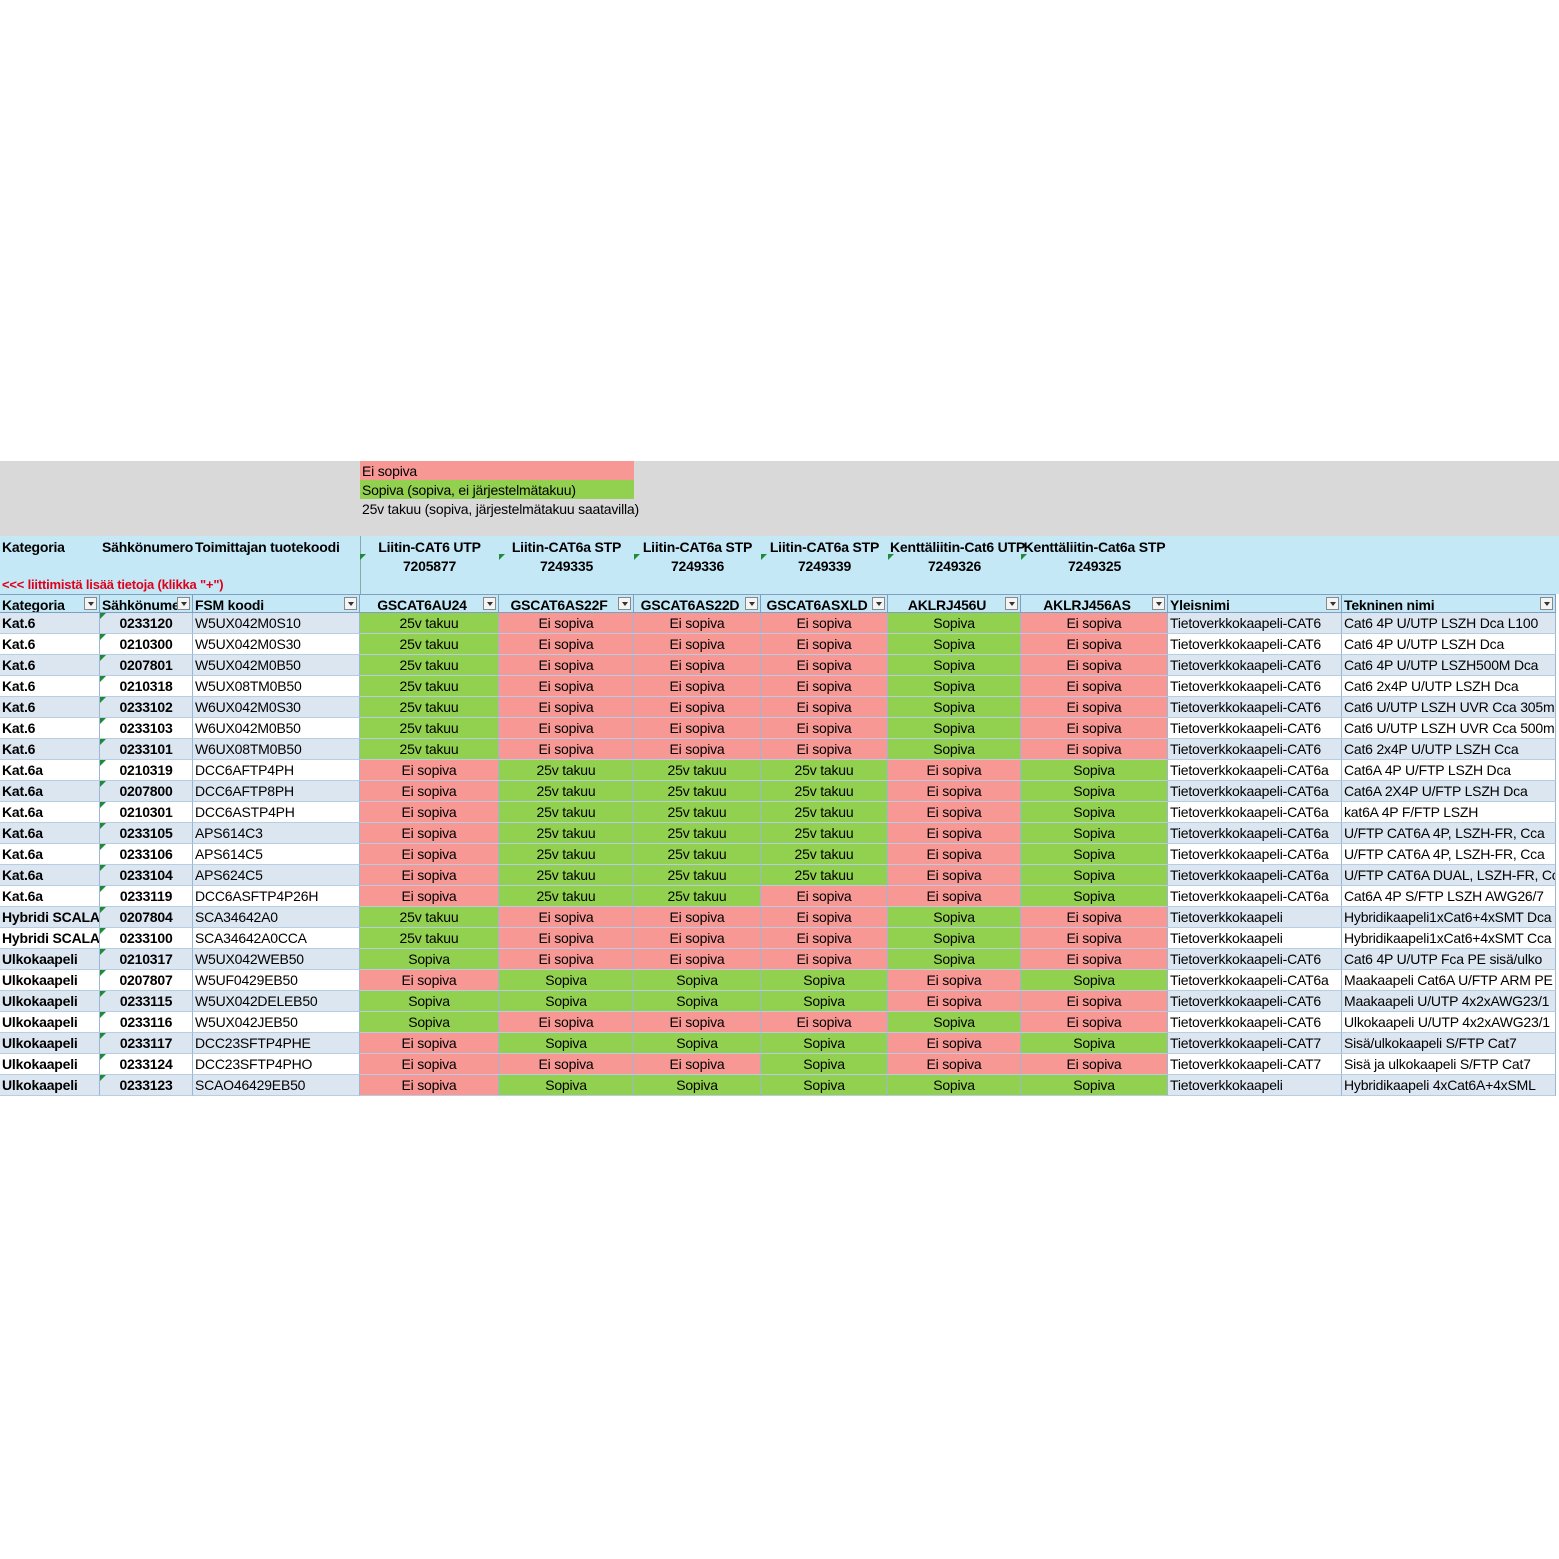  I want to click on cell: APS614C5, so click(276, 854).